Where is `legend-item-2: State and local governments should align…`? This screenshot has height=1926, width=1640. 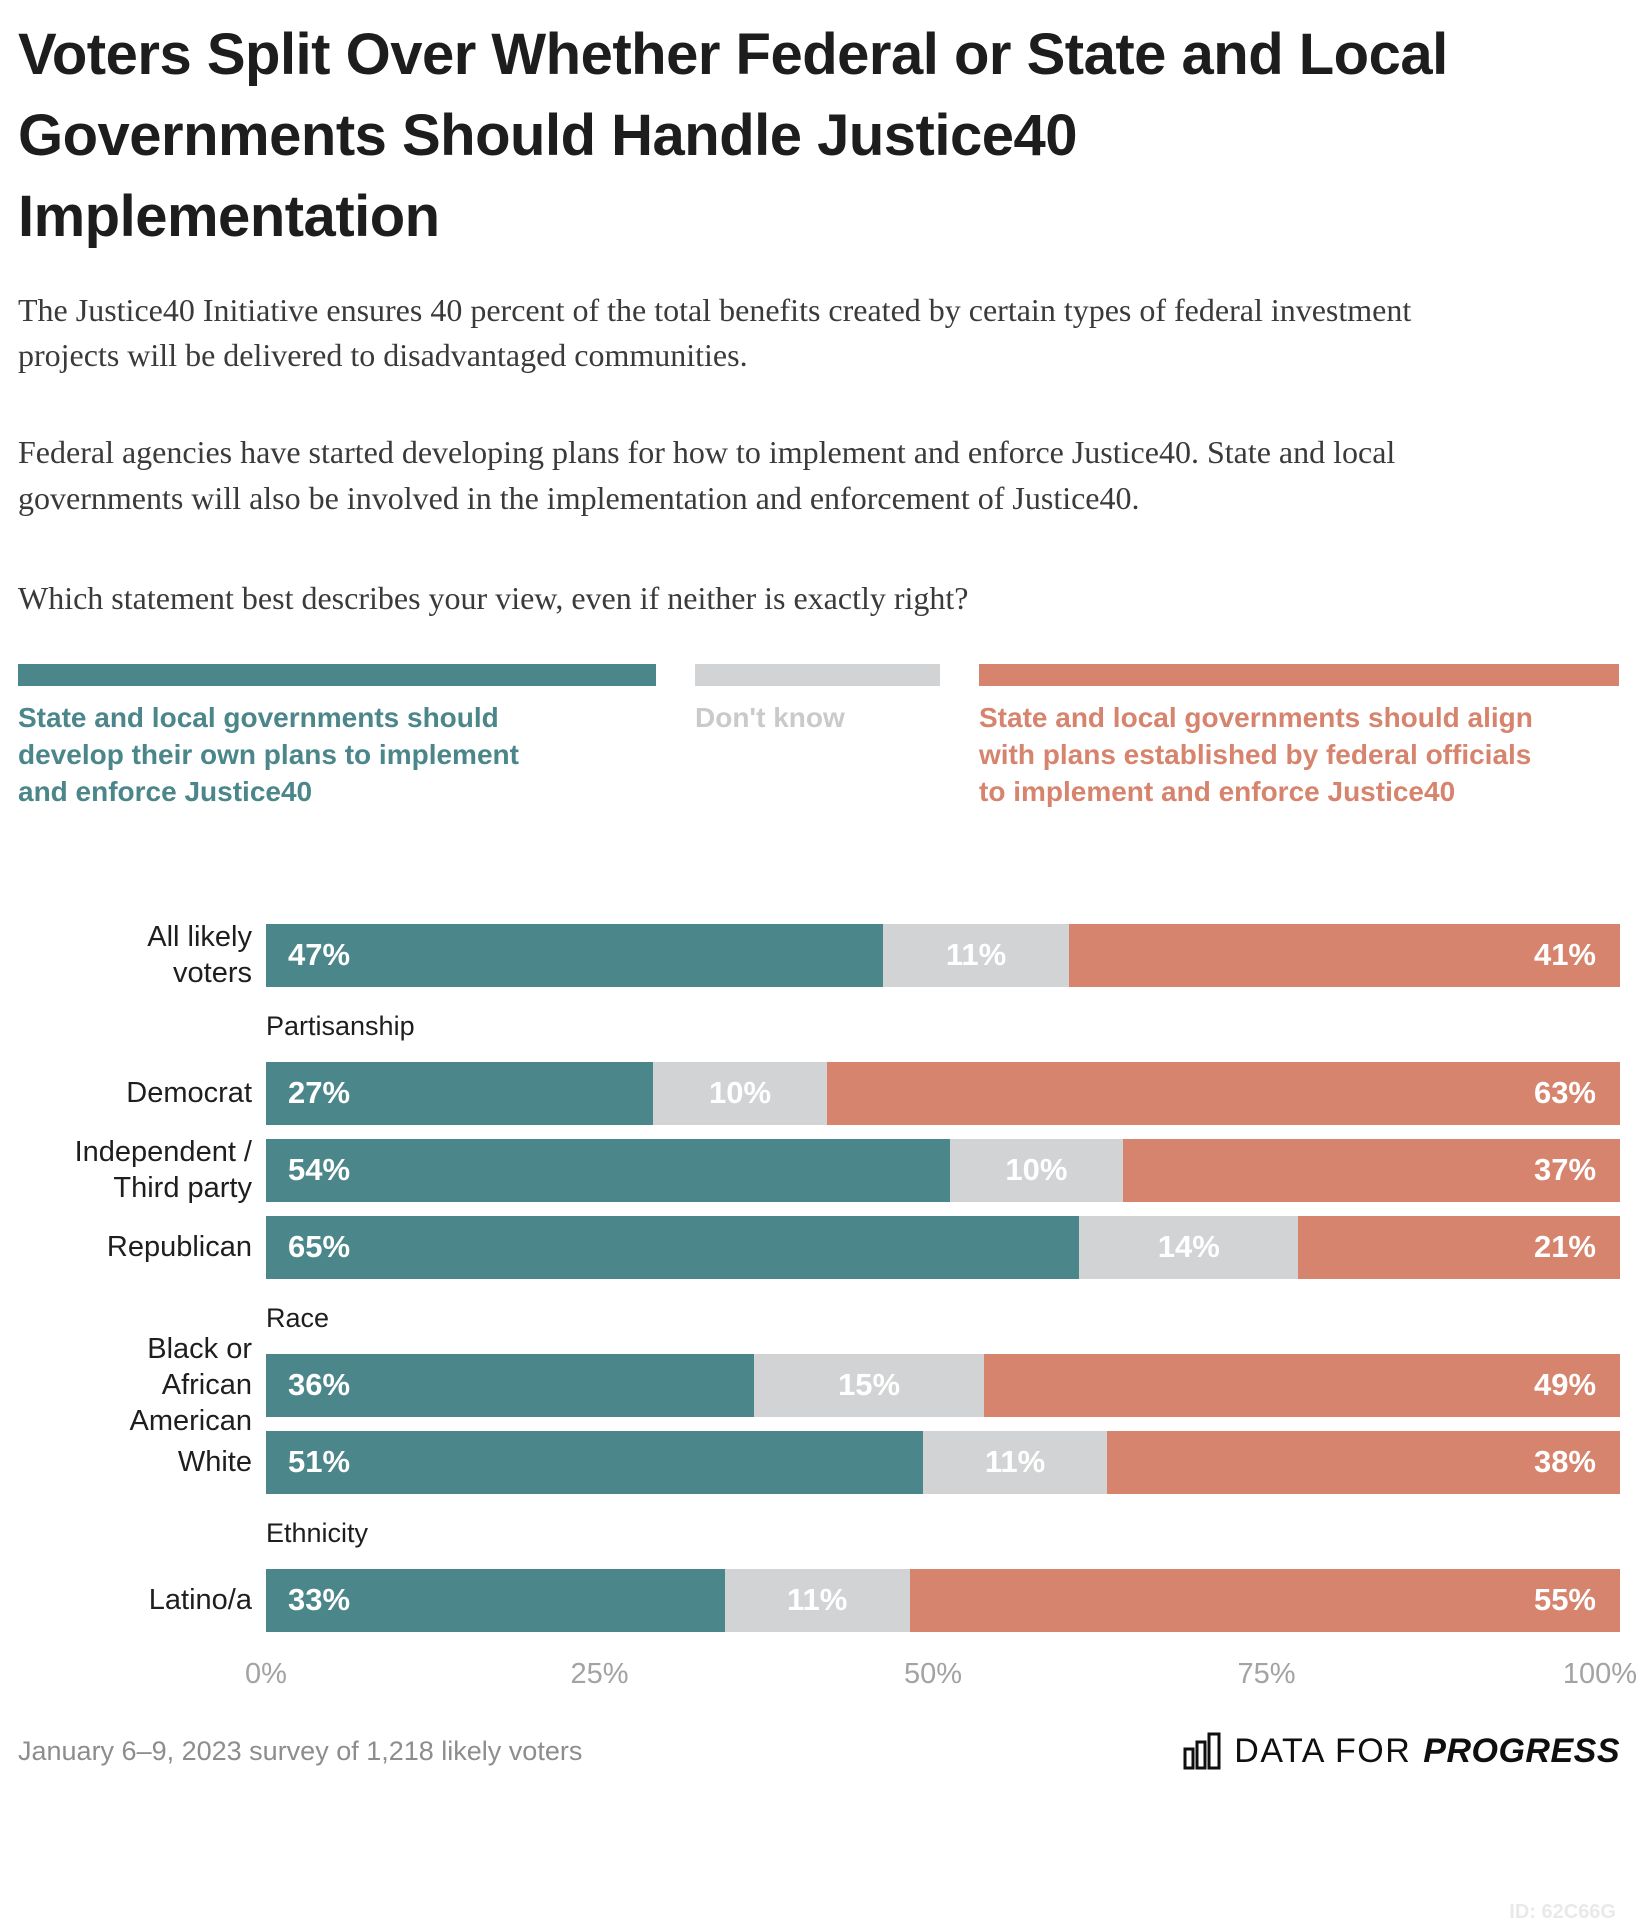 legend-item-2: State and local governments should align… is located at coordinates (1299, 736).